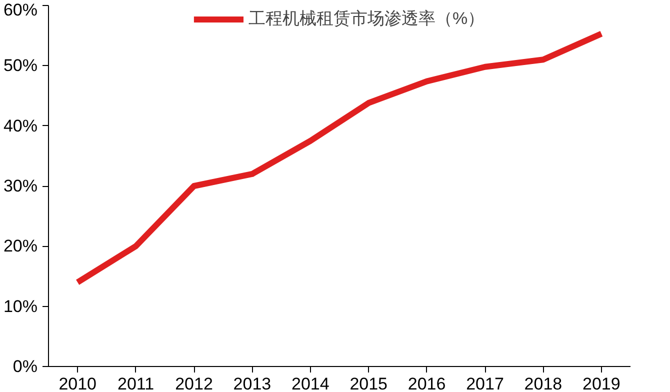  What do you see at coordinates (20, 10) in the screenshot?
I see `y-tick-label: 60%` at bounding box center [20, 10].